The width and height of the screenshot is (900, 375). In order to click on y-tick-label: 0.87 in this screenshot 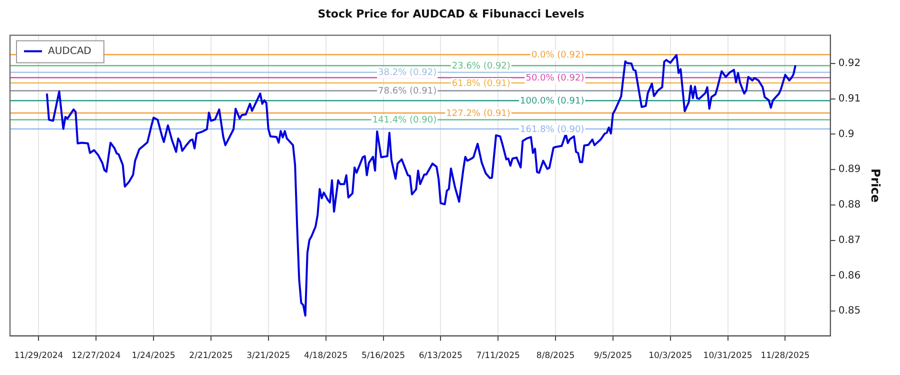, I will do `click(849, 240)`.